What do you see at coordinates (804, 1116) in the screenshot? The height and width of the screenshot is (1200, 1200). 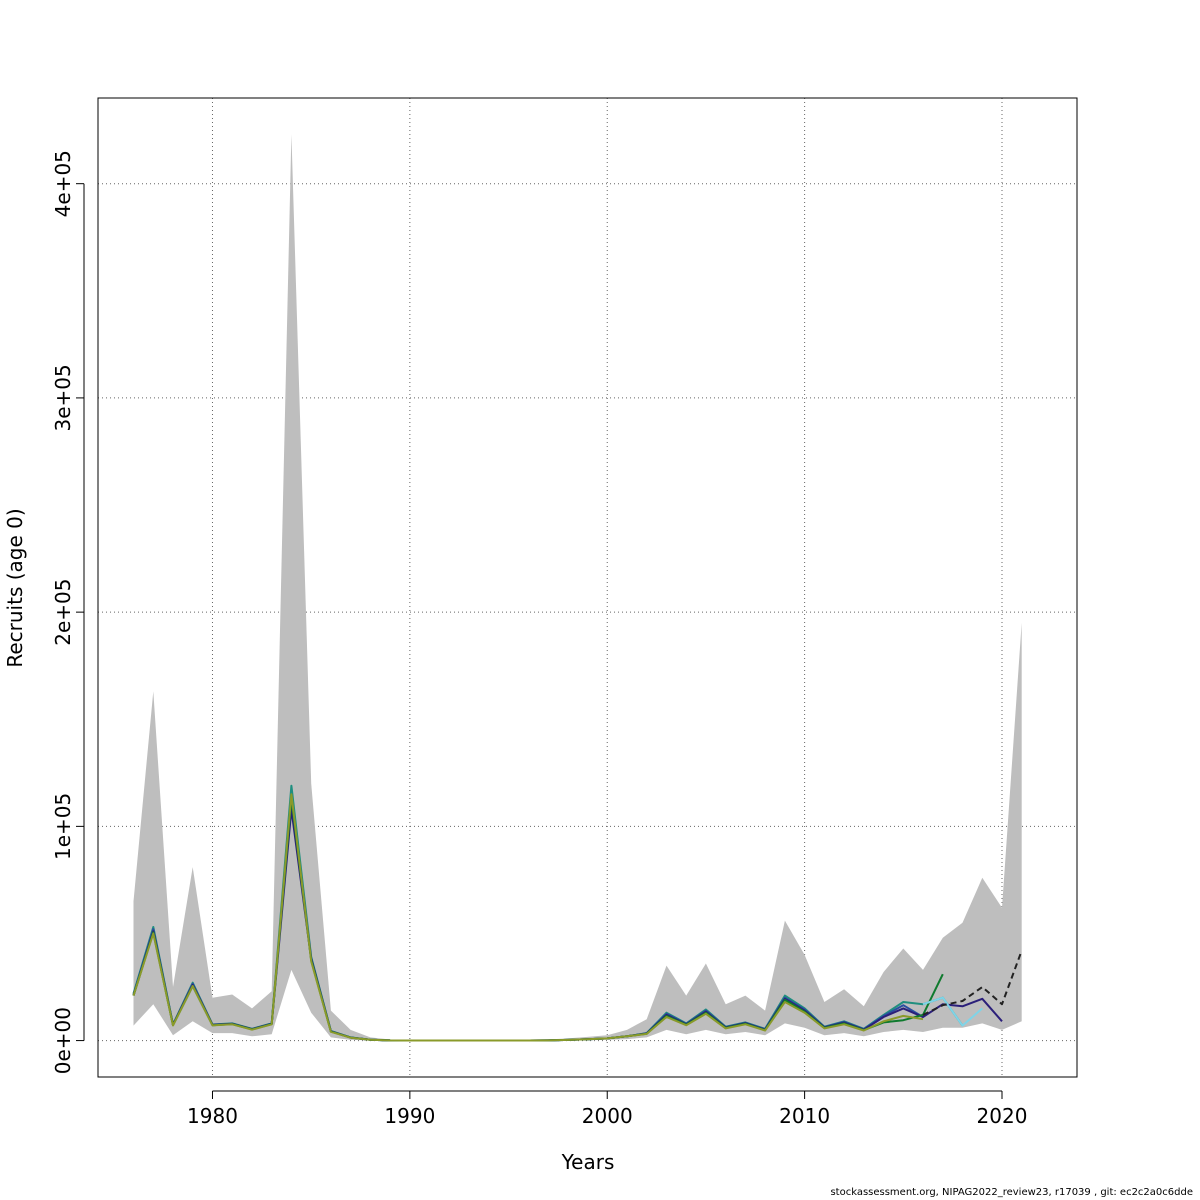 I see `x-tick-label: 2010` at bounding box center [804, 1116].